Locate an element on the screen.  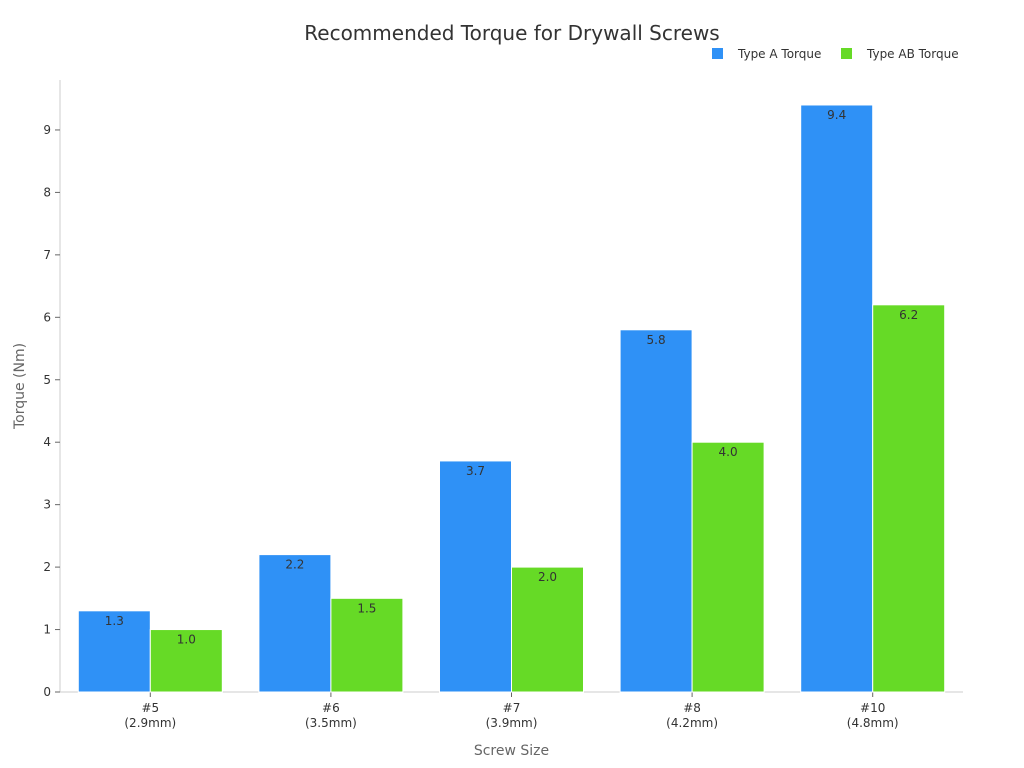
data-label: 1.3 is located at coordinates (114, 621).